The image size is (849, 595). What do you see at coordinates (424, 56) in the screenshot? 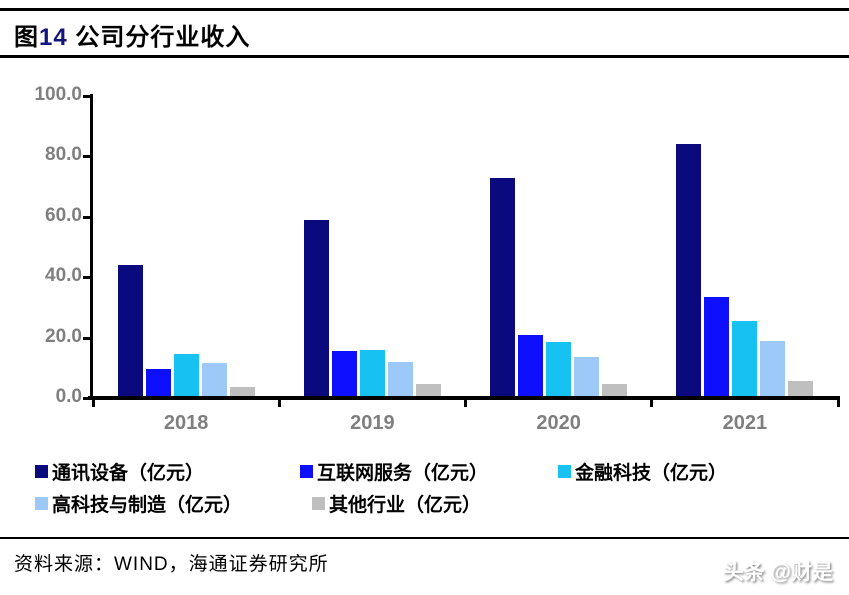
I see `title-divider` at bounding box center [424, 56].